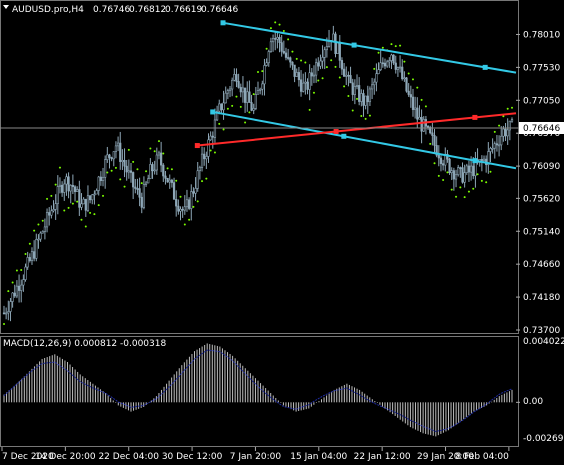 This screenshot has height=465, width=564. Describe the element at coordinates (256, 457) in the screenshot. I see `time-tick-label: 7 Jan 20:00` at that location.